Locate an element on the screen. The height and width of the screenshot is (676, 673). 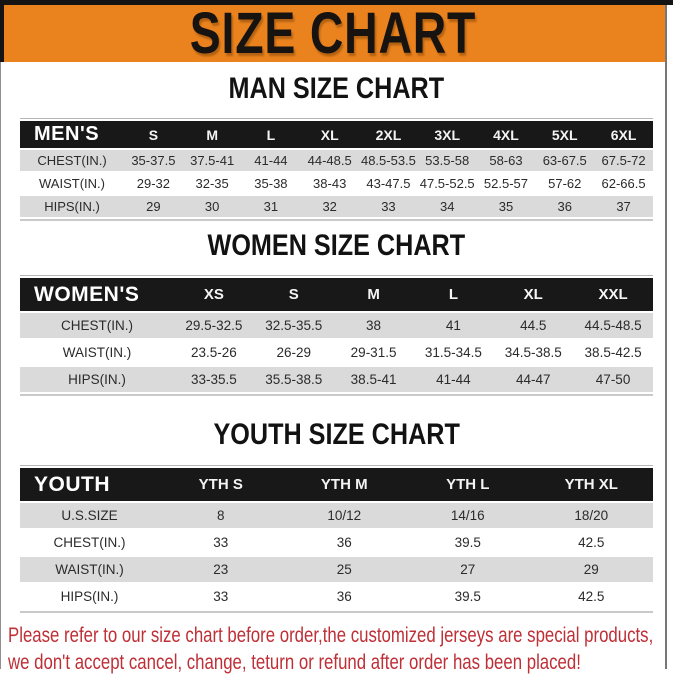
title-banner: SIZE CHART is located at coordinates (332, 33).